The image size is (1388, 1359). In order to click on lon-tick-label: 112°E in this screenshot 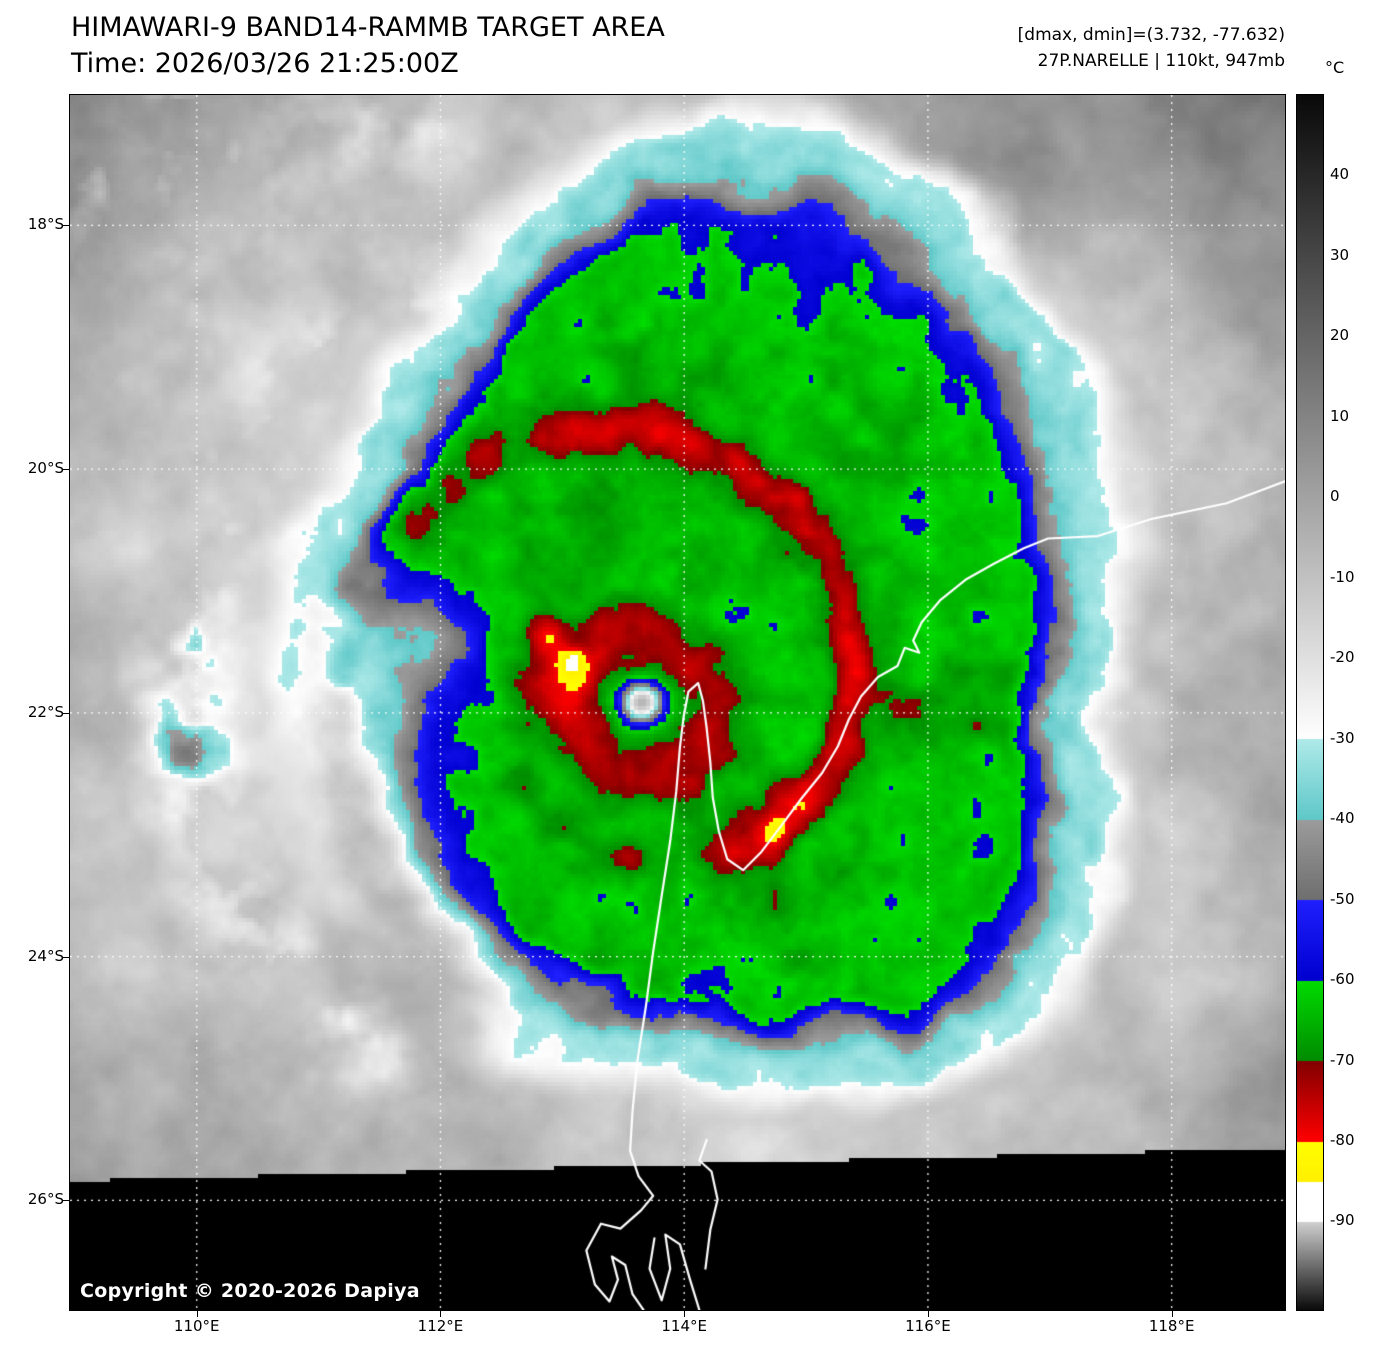, I will do `click(440, 1326)`.